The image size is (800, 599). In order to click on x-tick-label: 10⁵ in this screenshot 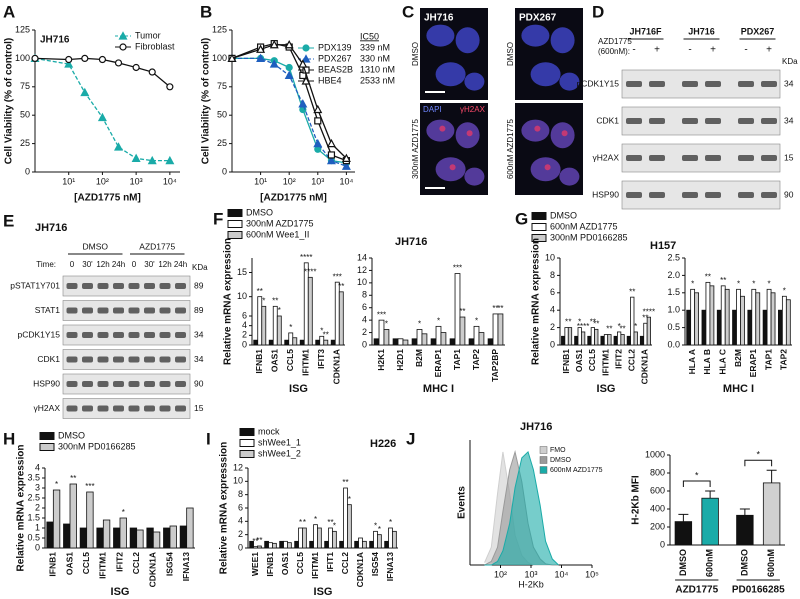, I will do `click(592, 574)`.